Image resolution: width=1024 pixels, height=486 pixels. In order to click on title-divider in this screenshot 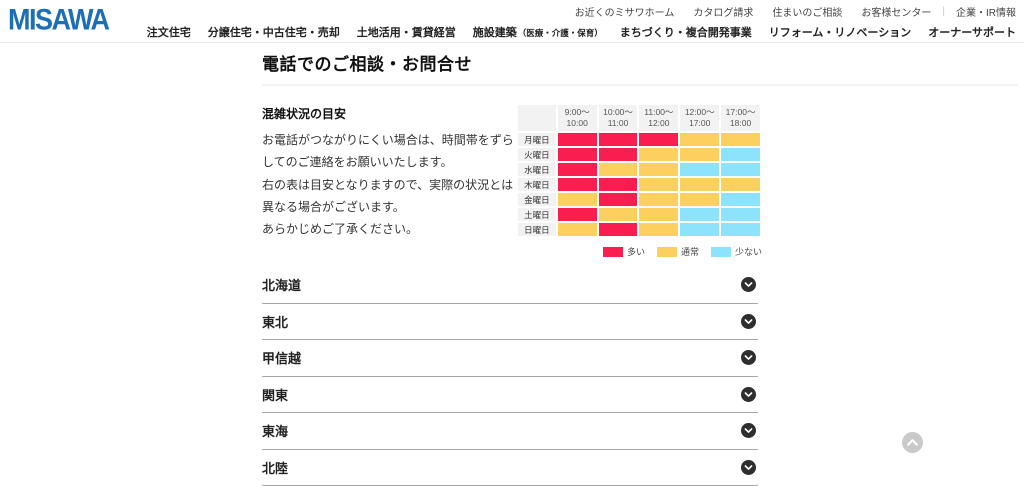, I will do `click(640, 85)`.